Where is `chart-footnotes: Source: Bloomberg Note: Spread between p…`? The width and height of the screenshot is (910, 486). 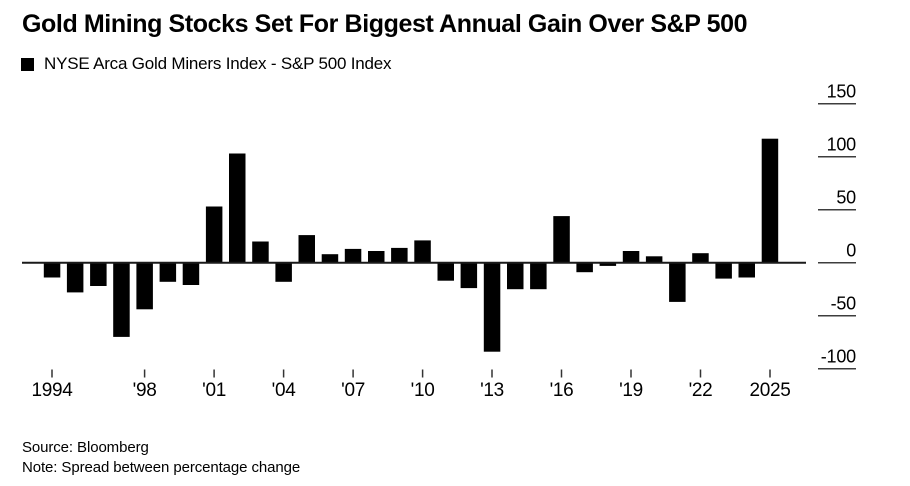
chart-footnotes: Source: Bloomberg Note: Spread between p… is located at coordinates (161, 457).